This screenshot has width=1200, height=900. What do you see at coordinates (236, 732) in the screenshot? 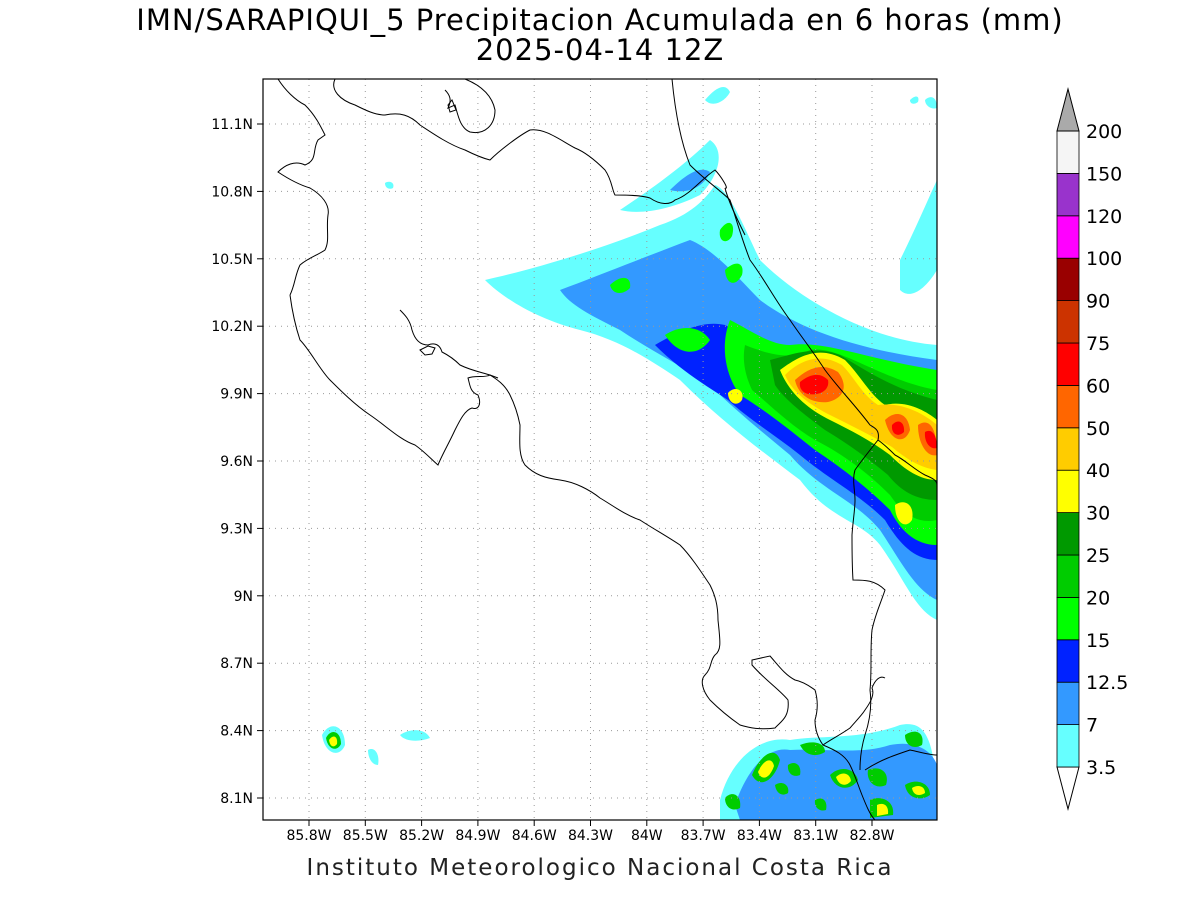
I see `lat-tick-label: 8.4N` at bounding box center [236, 732].